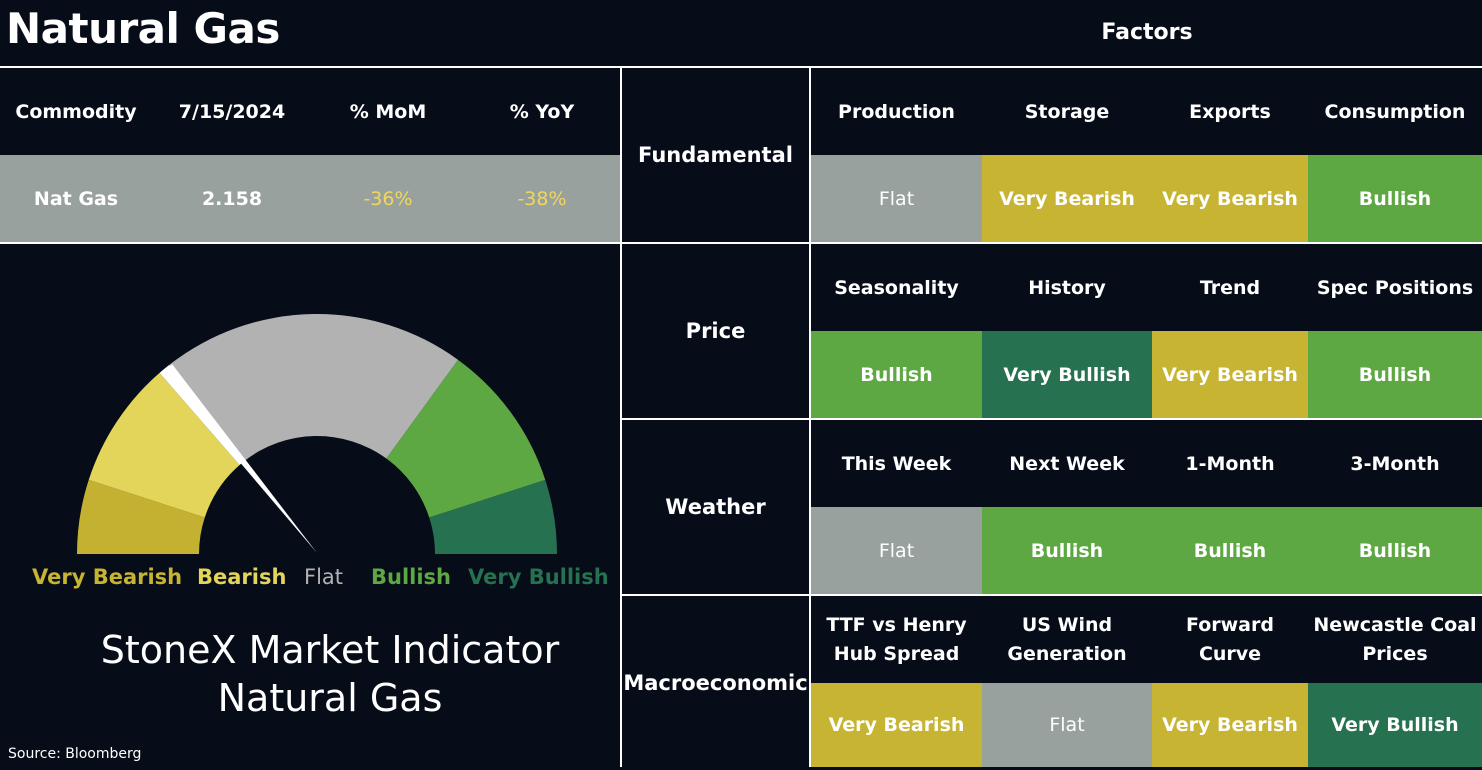 The width and height of the screenshot is (1482, 770). What do you see at coordinates (141, 516) in the screenshot?
I see `gauge-segment-very-bearish` at bounding box center [141, 516].